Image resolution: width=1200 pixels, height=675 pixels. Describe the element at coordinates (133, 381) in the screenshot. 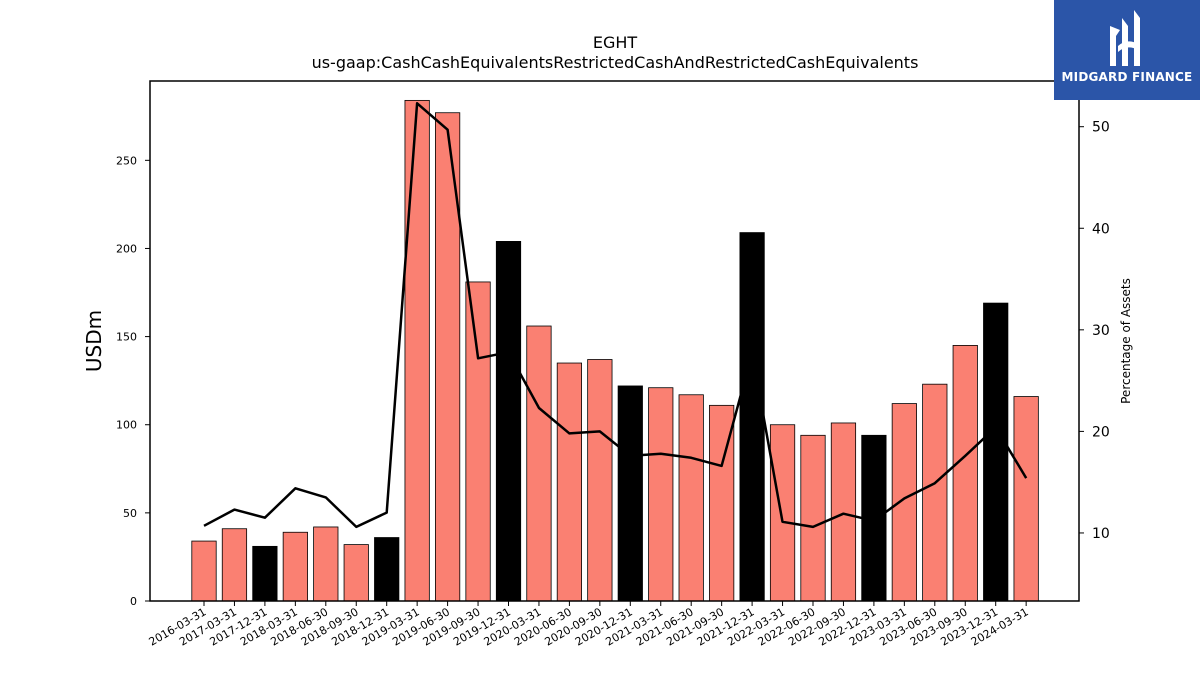

I see `left-y-axis: 0 50 100 150 200 250` at that location.